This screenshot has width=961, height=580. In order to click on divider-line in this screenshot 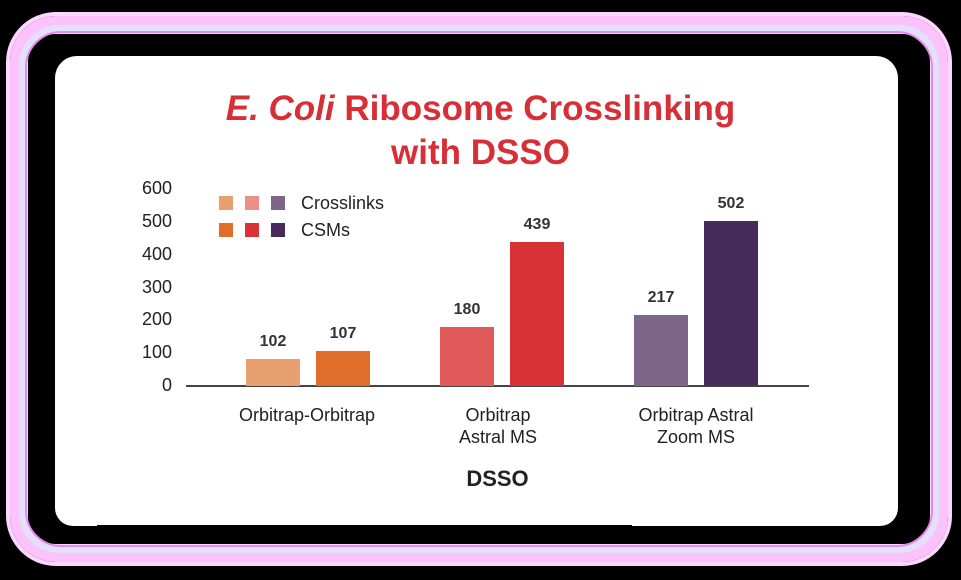, I will do `click(364, 525)`.